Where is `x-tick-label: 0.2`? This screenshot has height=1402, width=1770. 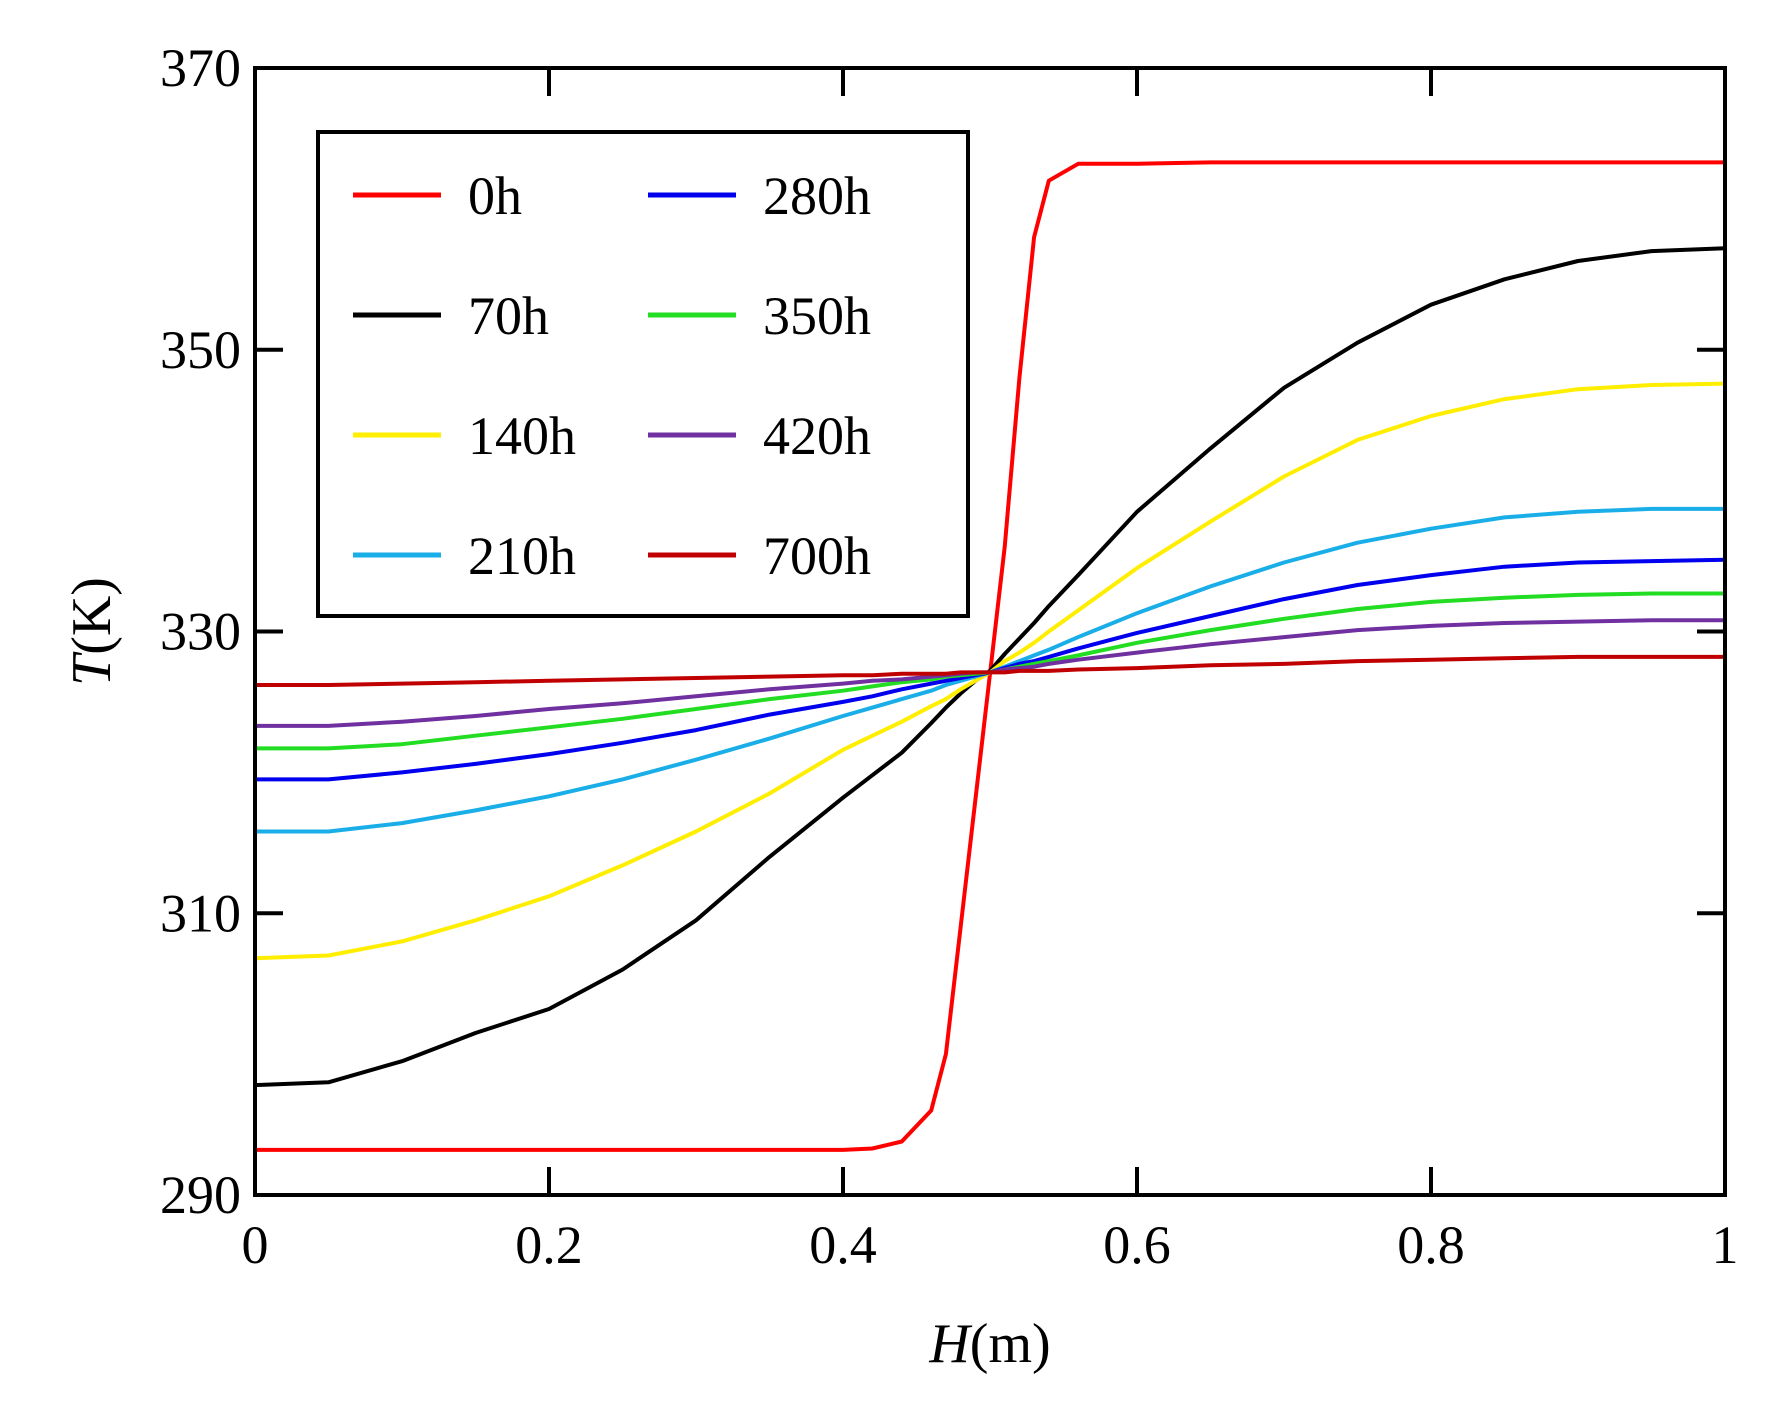
x-tick-label: 0.2 is located at coordinates (549, 1245).